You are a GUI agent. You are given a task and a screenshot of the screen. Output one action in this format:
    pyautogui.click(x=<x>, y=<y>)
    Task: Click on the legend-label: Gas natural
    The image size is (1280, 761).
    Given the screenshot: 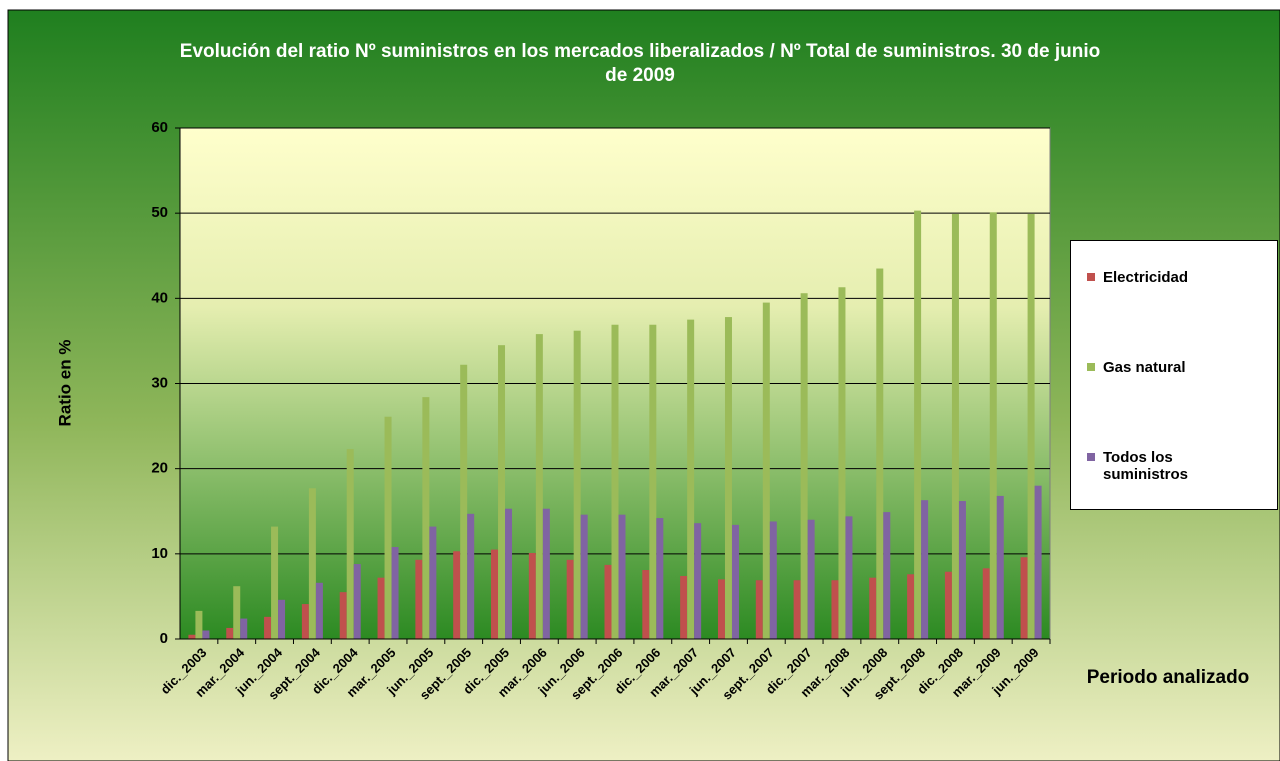 What is the action you would take?
    pyautogui.click(x=1144, y=367)
    